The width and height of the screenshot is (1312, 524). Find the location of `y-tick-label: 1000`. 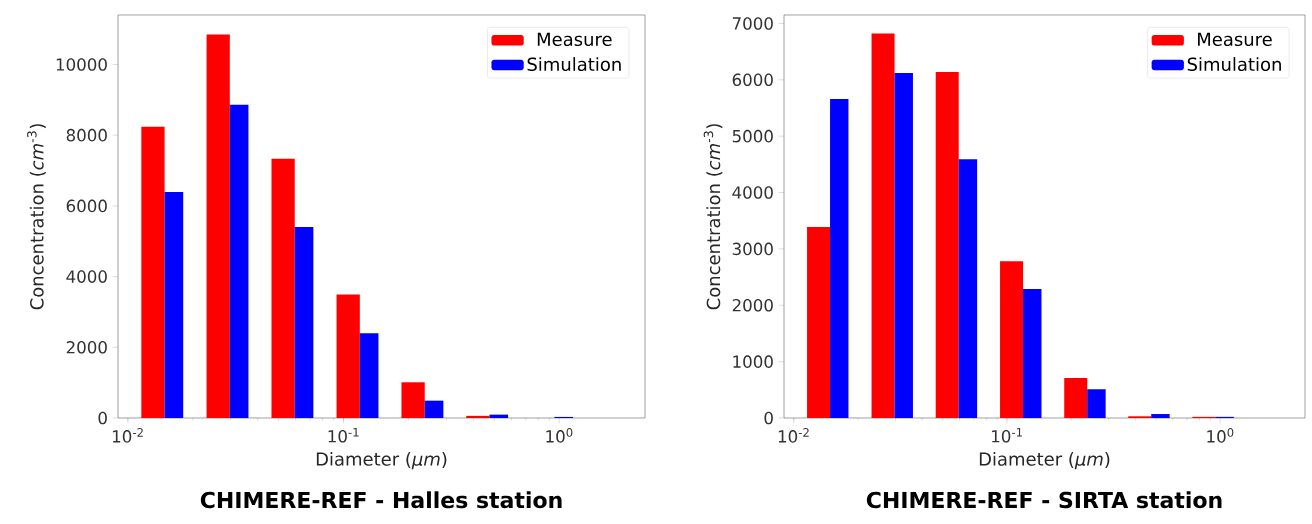

y-tick-label: 1000 is located at coordinates (753, 361).